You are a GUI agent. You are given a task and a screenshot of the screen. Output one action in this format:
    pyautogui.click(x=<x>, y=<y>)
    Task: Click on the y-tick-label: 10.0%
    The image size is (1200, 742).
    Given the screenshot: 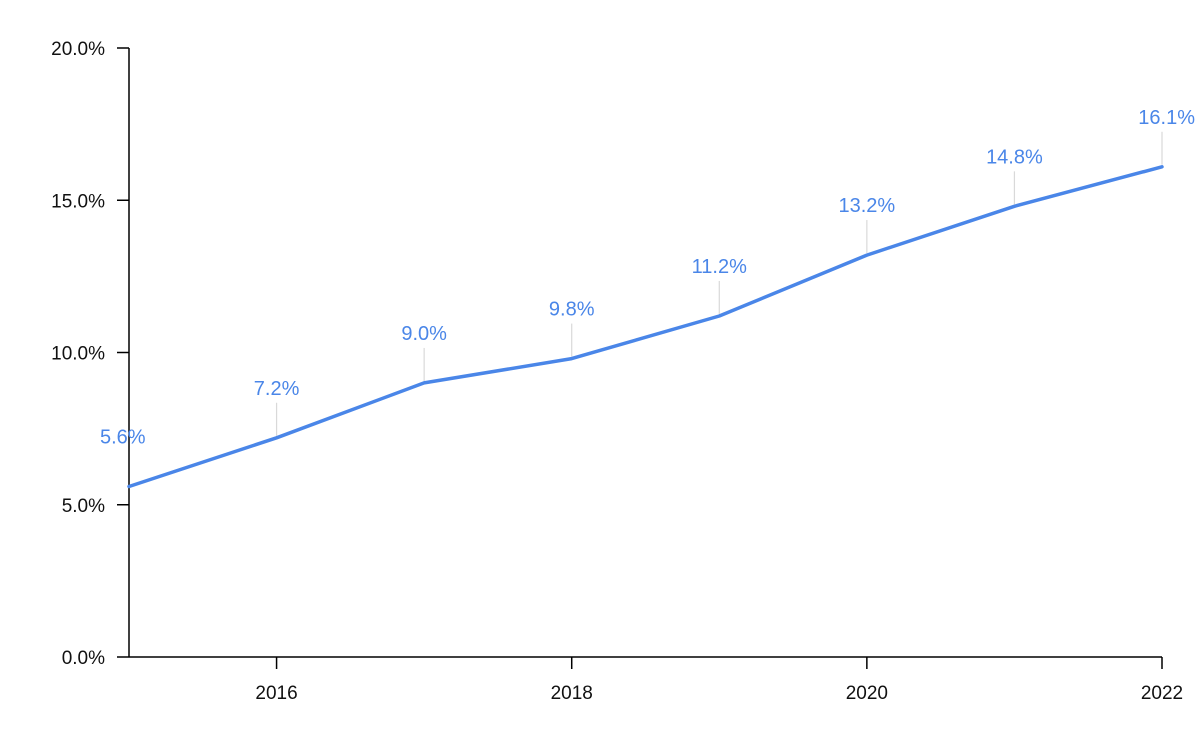 What is the action you would take?
    pyautogui.click(x=78, y=354)
    